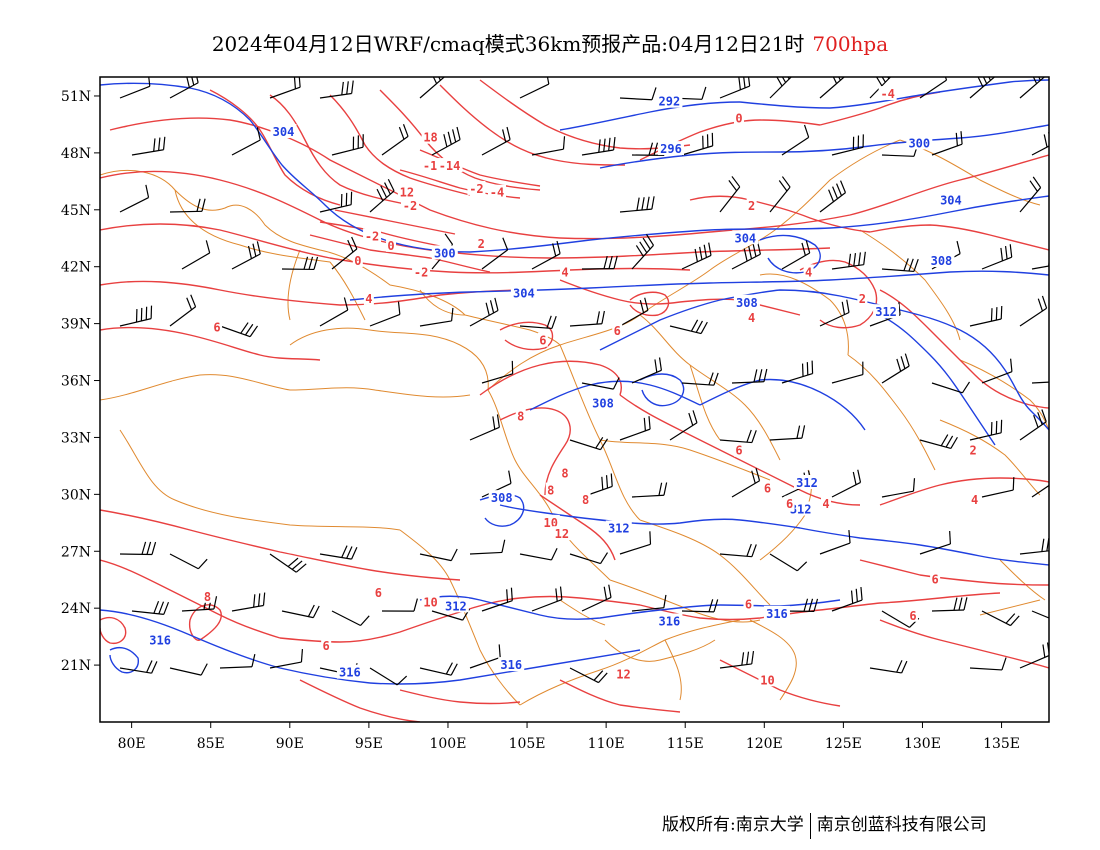 The image size is (1100, 850). What do you see at coordinates (430, 602) in the screenshot?
I see `temperature-contour-label: 10` at bounding box center [430, 602].